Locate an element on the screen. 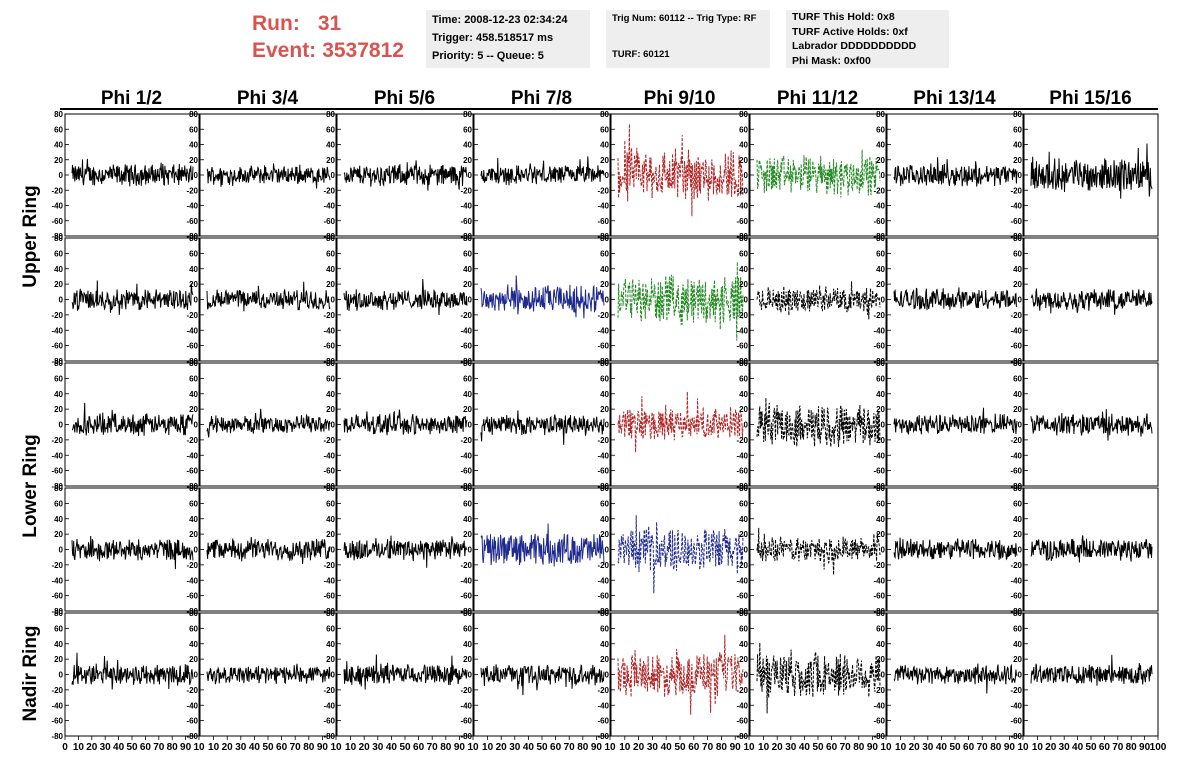  waveform-trace-r3c6 is located at coordinates (818, 422).